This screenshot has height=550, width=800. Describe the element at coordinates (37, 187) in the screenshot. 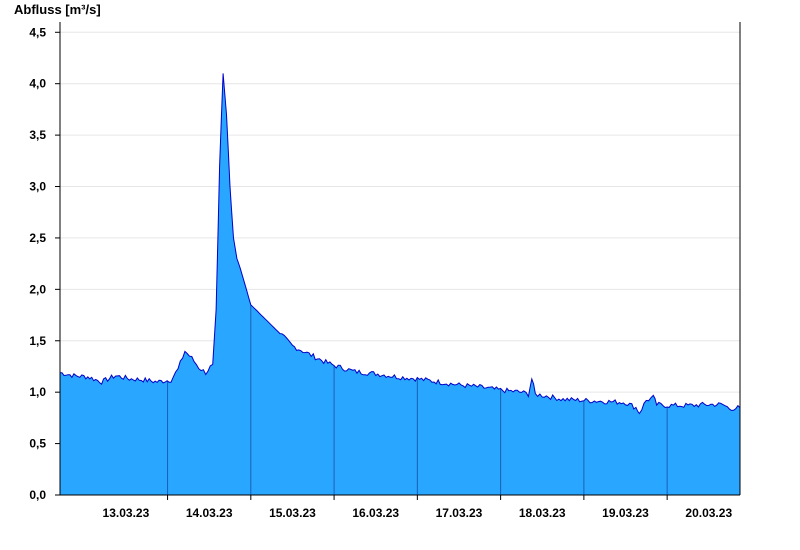

I see `y-tick-label: 3,0` at that location.